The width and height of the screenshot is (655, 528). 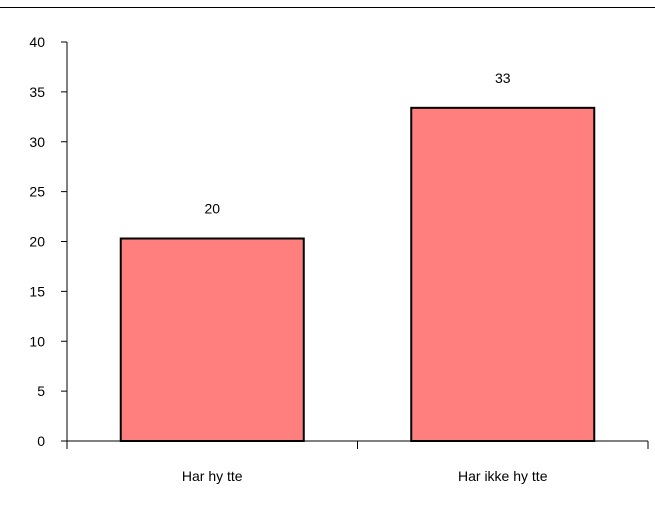 What do you see at coordinates (37, 92) in the screenshot?
I see `y-tick-label: 35` at bounding box center [37, 92].